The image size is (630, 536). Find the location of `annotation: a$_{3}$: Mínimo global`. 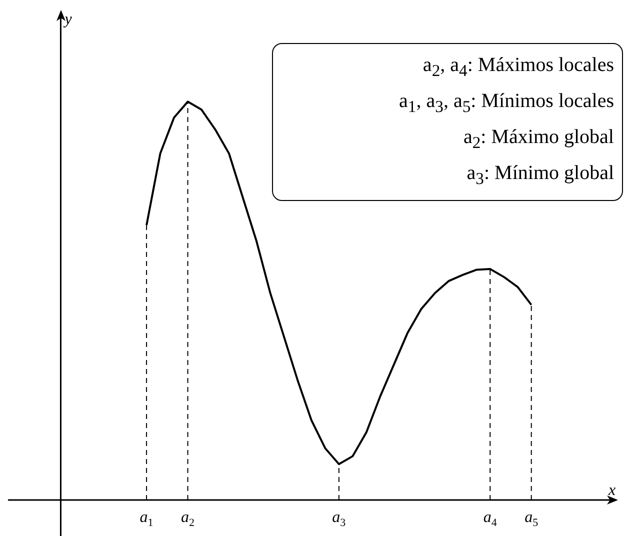

annotation: a$_{3}$: Mínimo global is located at coordinates (540, 175).